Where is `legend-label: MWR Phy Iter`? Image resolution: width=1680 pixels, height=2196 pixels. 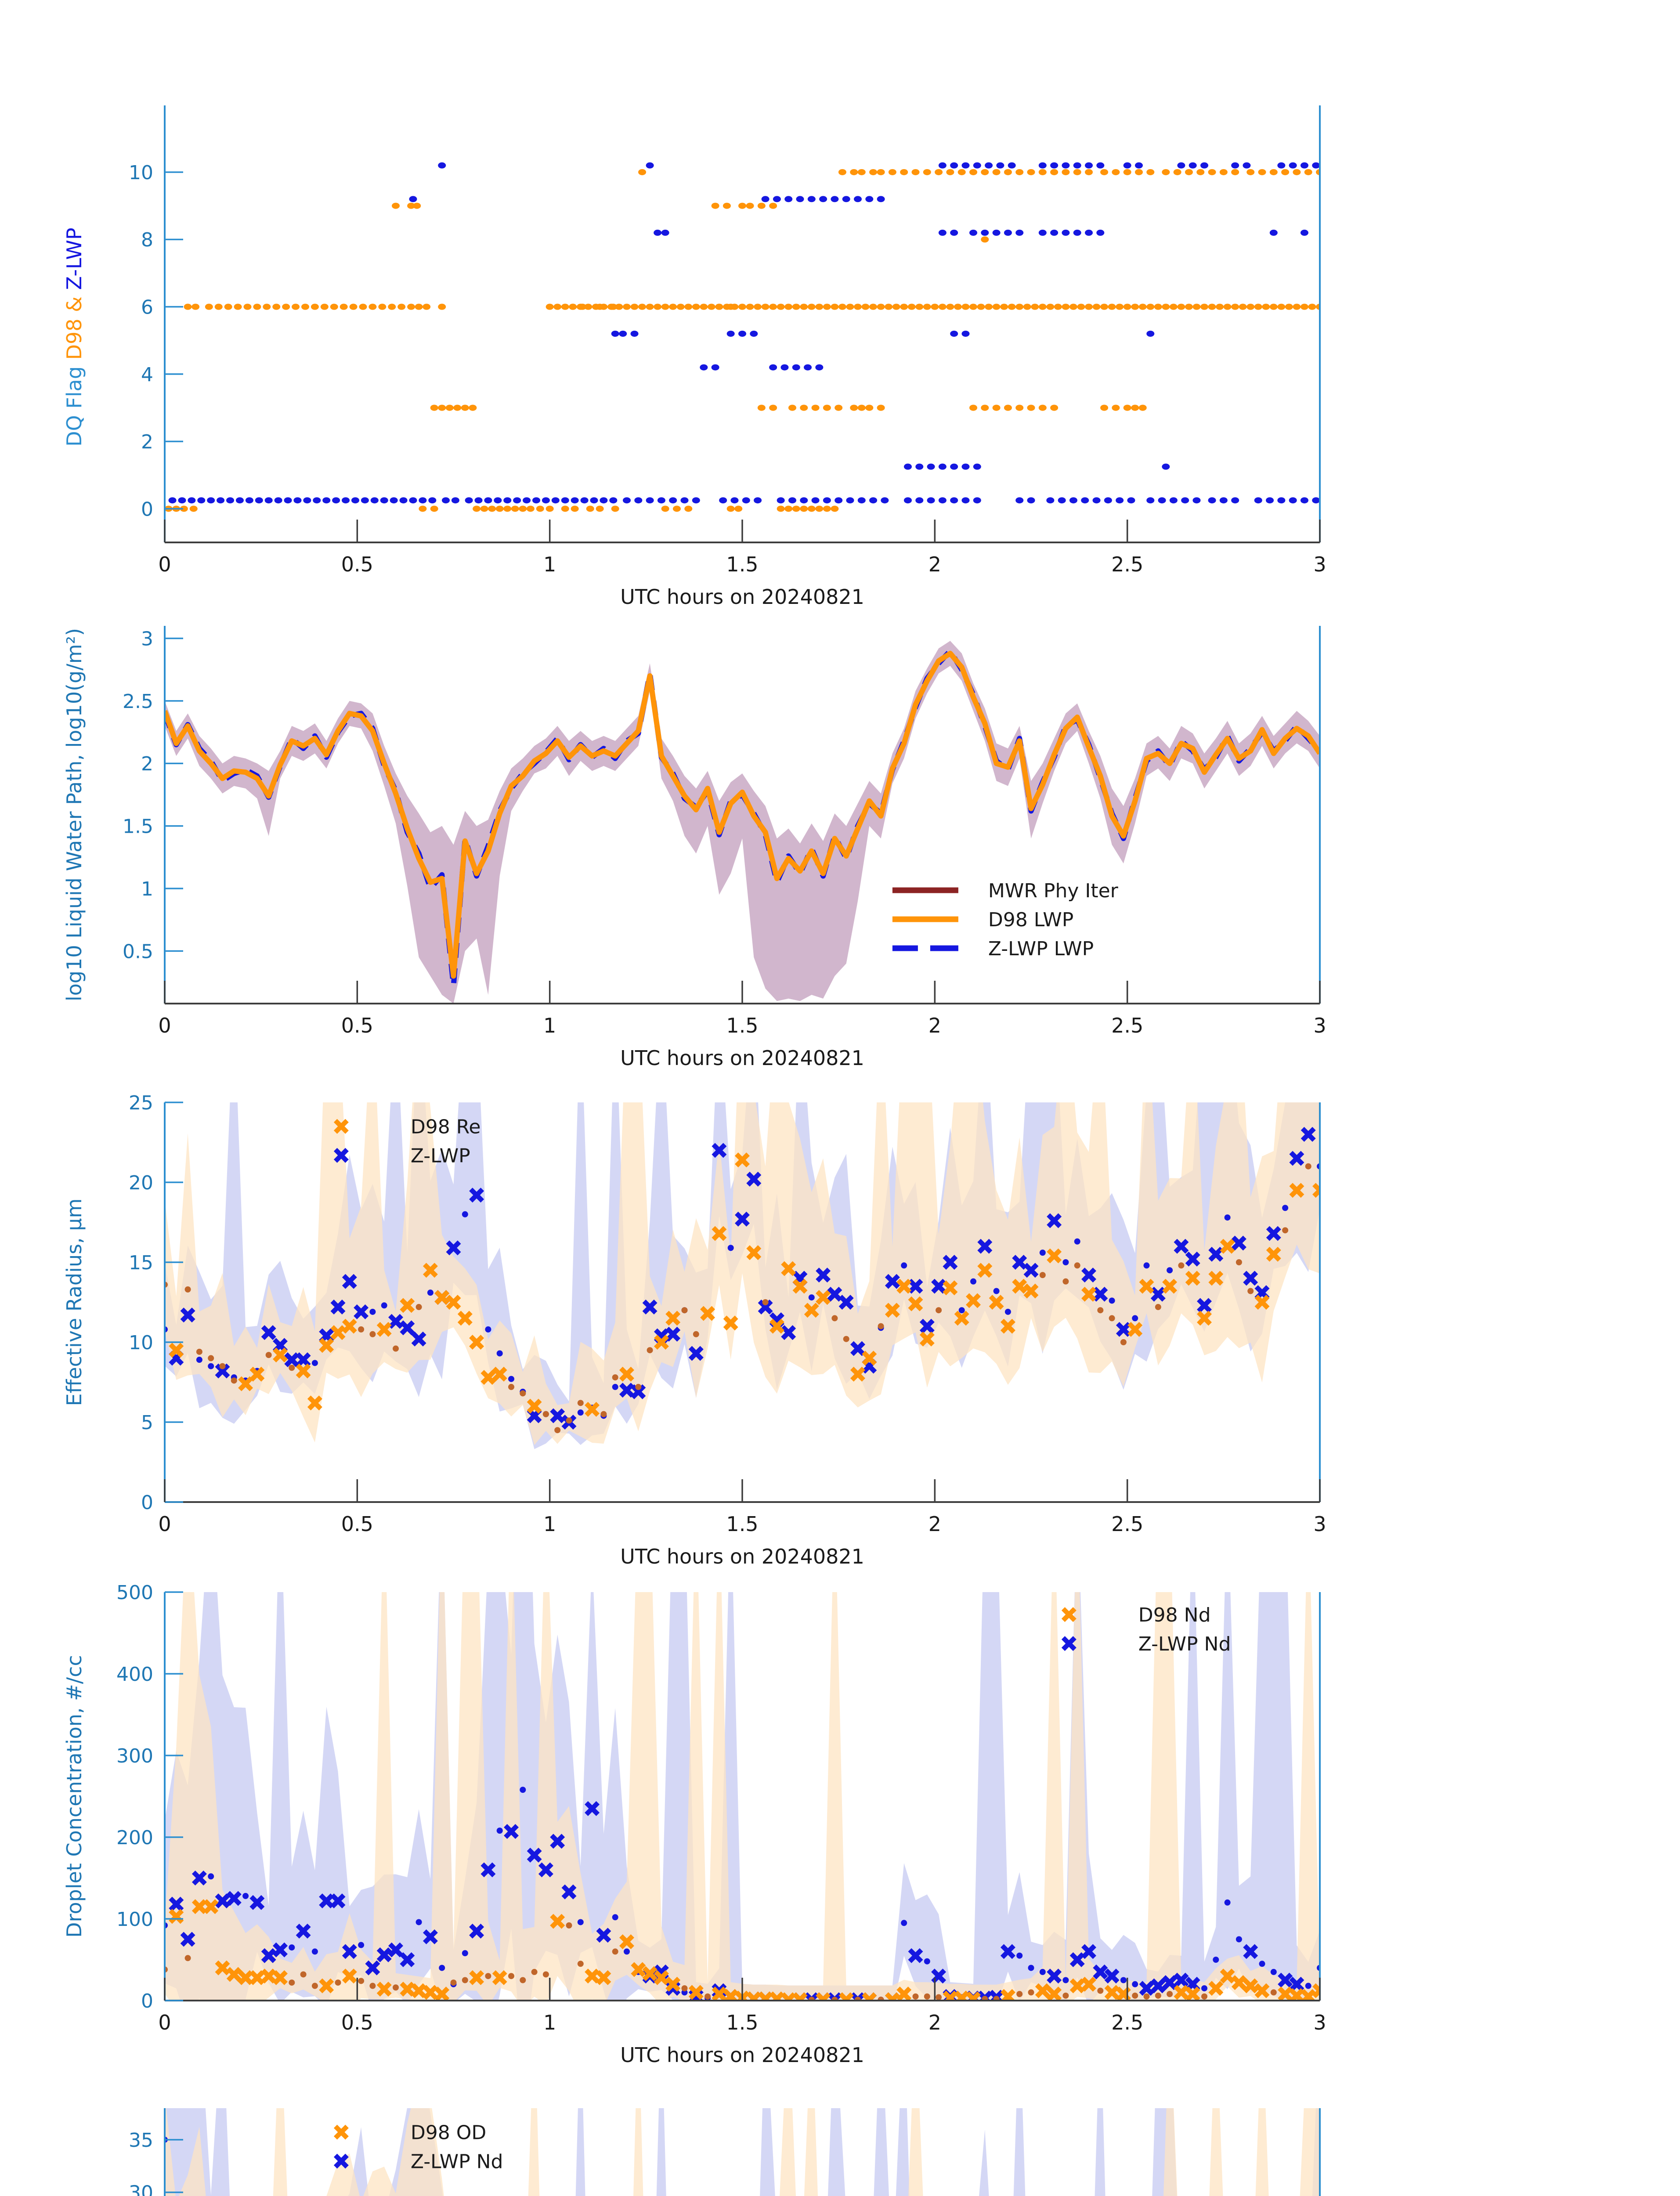
legend-label: MWR Phy Iter is located at coordinates (1053, 891).